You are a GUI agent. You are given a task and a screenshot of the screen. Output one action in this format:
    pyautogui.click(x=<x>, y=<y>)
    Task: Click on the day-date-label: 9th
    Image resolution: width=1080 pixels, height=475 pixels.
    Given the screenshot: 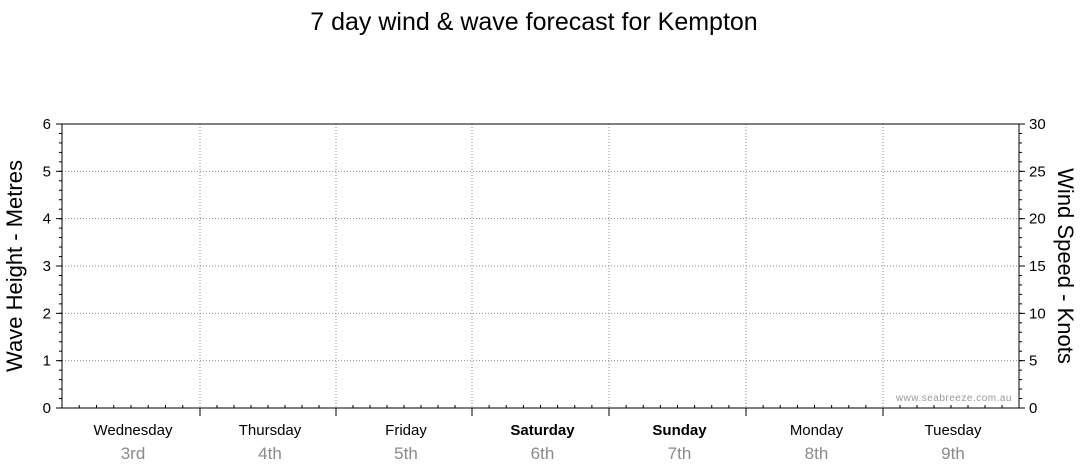 What is the action you would take?
    pyautogui.click(x=953, y=453)
    